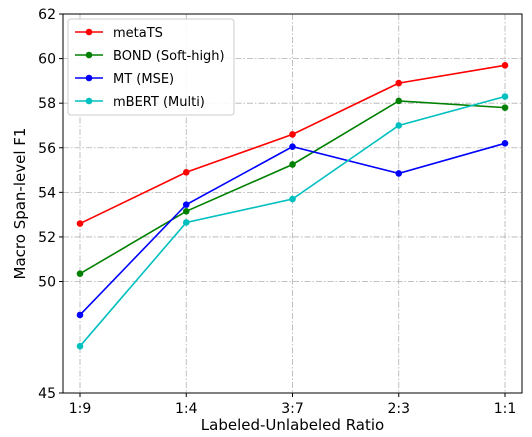 This screenshot has width=532, height=437. I want to click on legend-label: BOND (Soft-high), so click(169, 56).